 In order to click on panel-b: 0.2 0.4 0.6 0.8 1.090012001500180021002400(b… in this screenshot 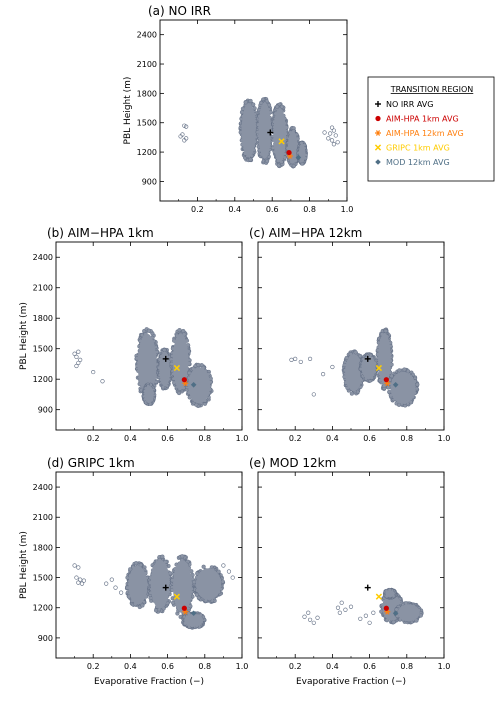, I will do `click(133, 334)`.